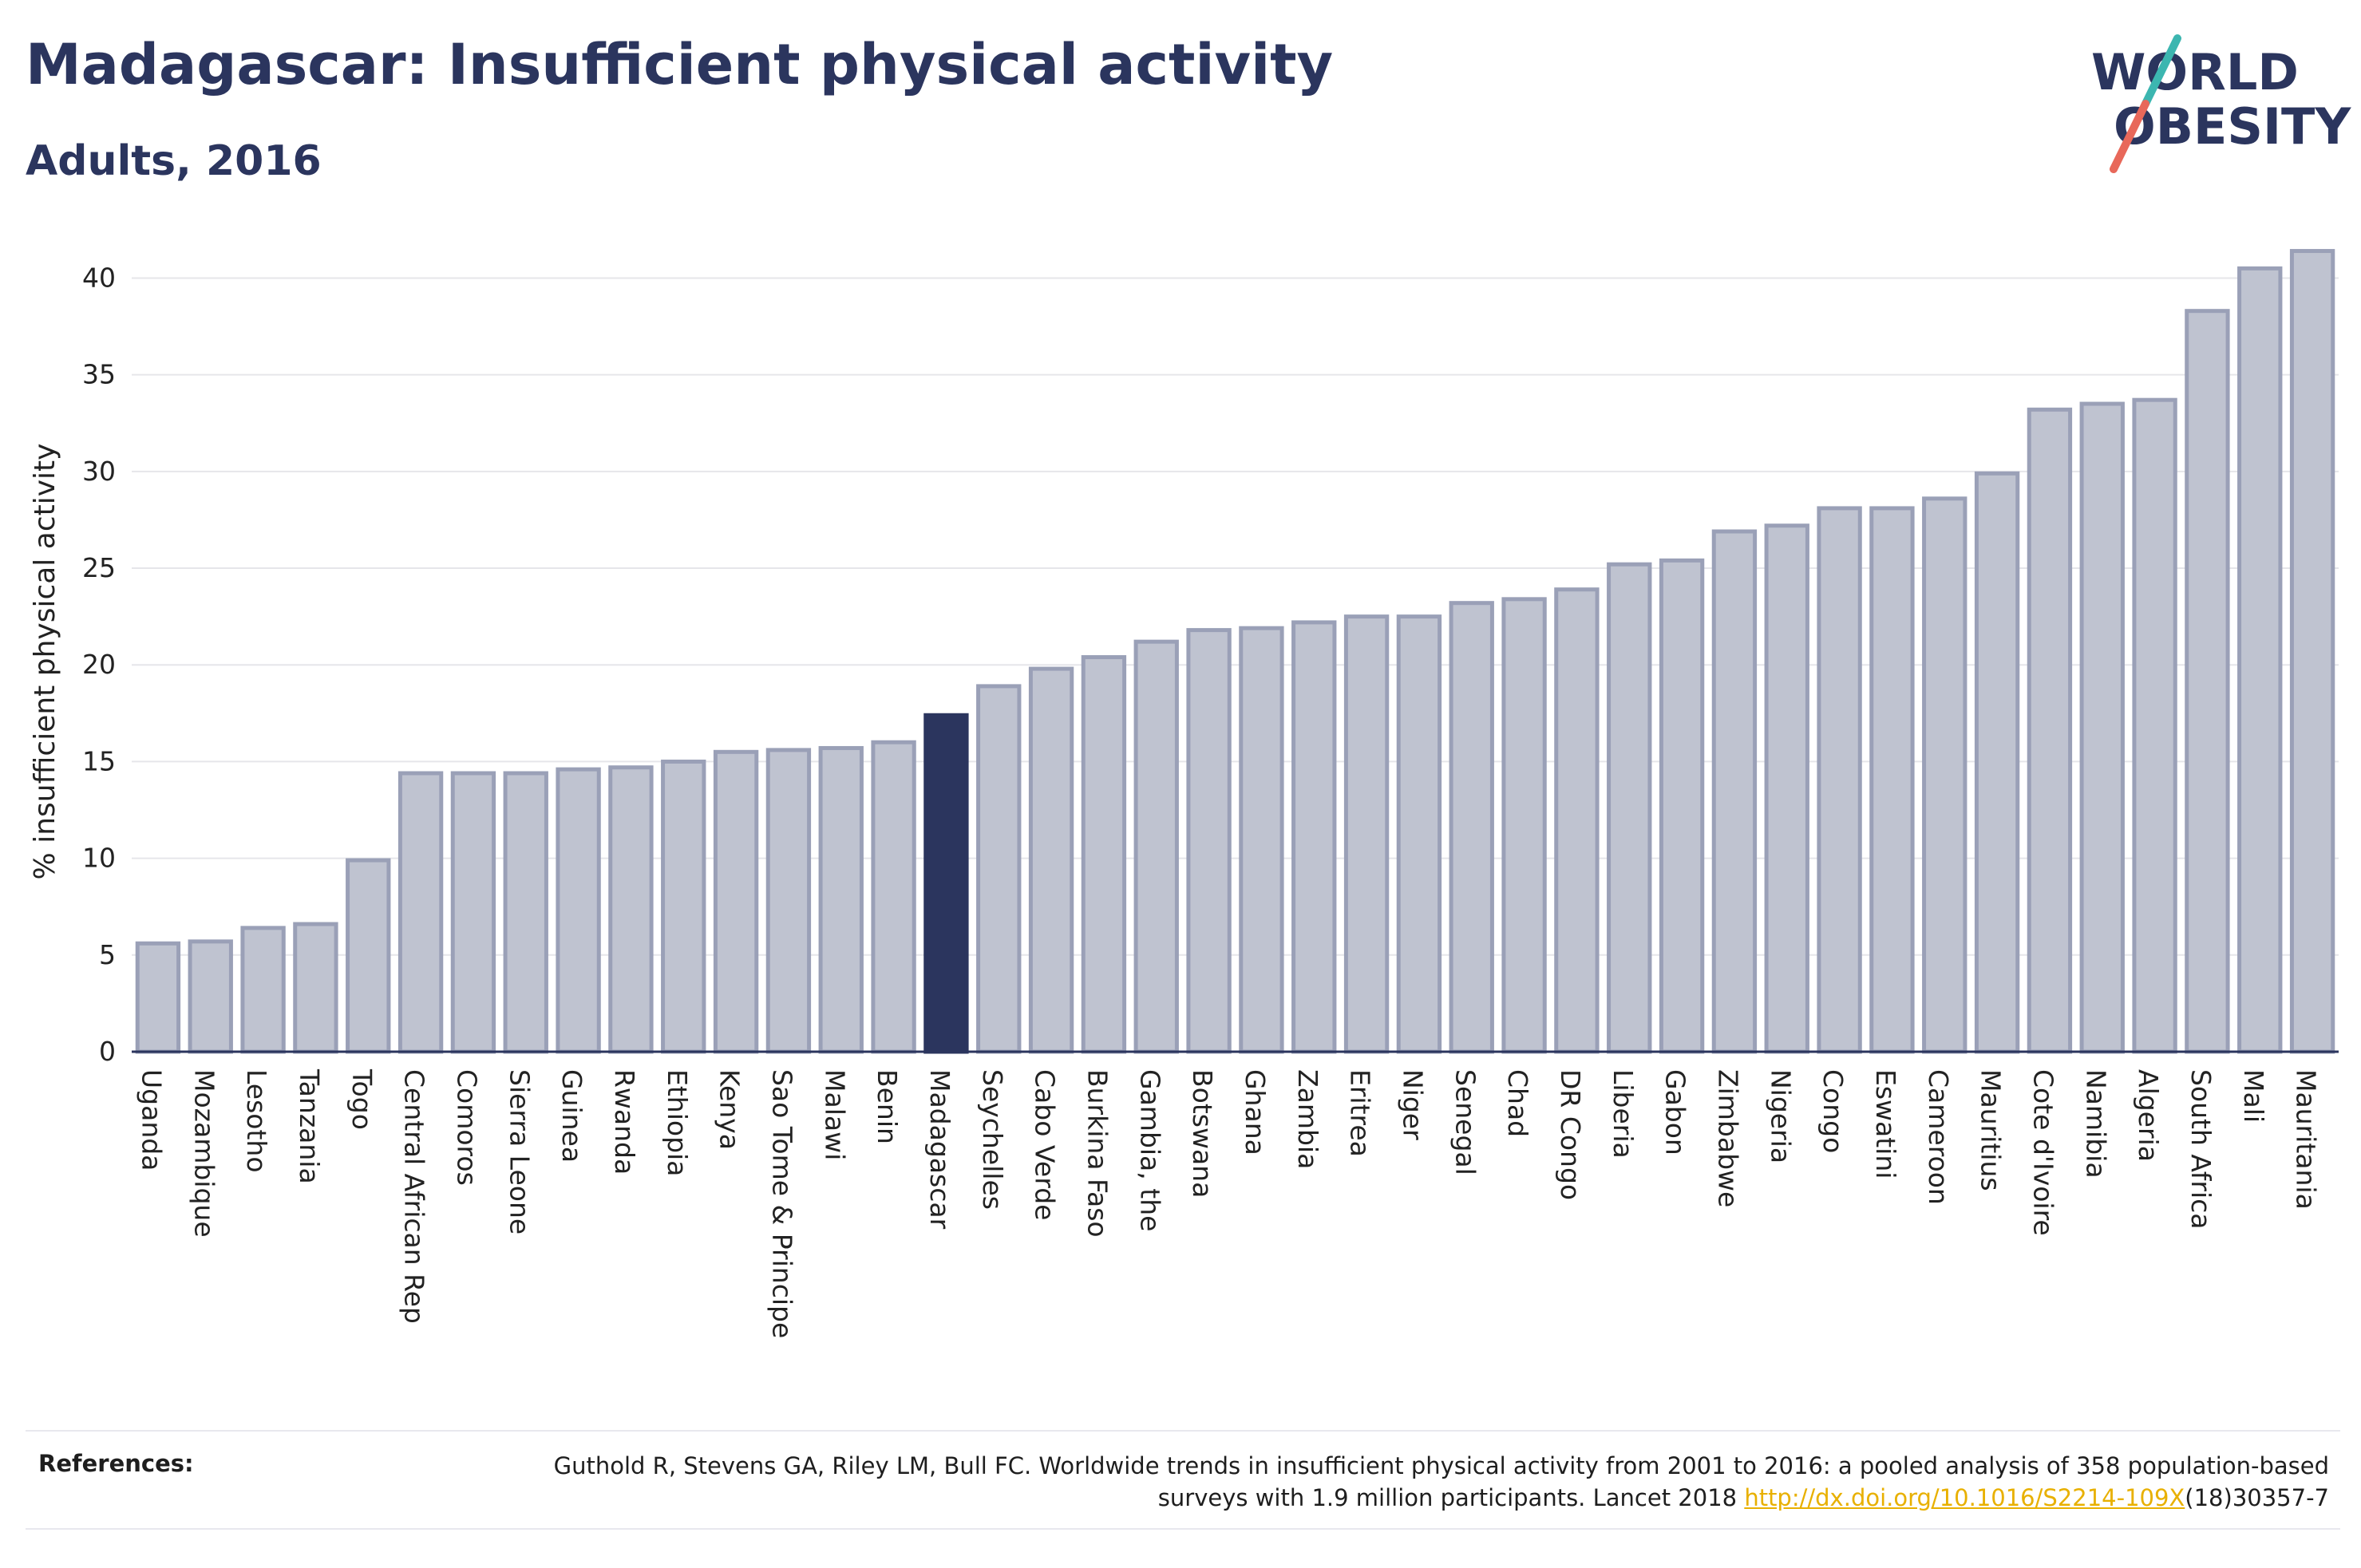  Describe the element at coordinates (1465, 1122) in the screenshot. I see `x-tick-label: Senegal` at that location.